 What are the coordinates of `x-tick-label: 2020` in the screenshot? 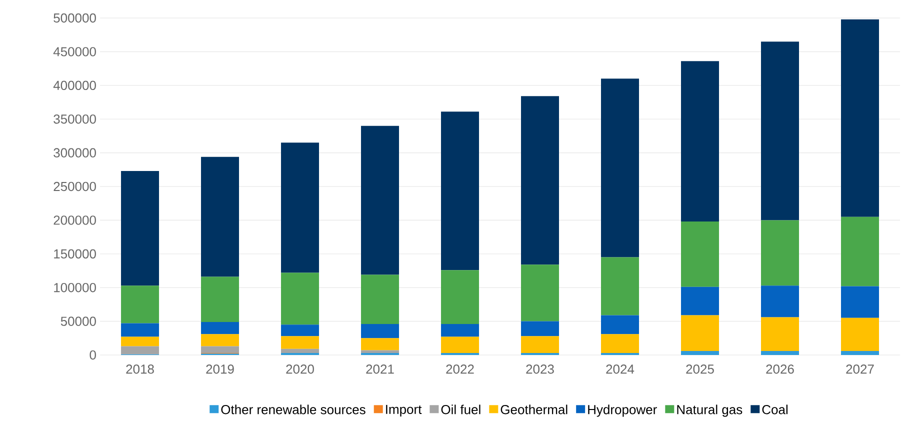 It's located at (300, 369).